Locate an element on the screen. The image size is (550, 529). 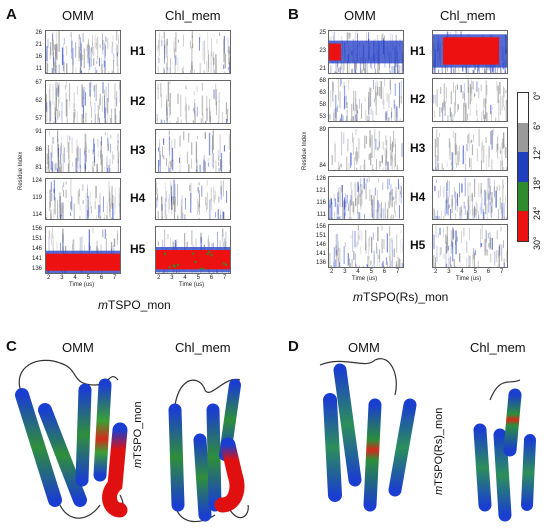
y-tick-label: 57 is located at coordinates (38, 119).